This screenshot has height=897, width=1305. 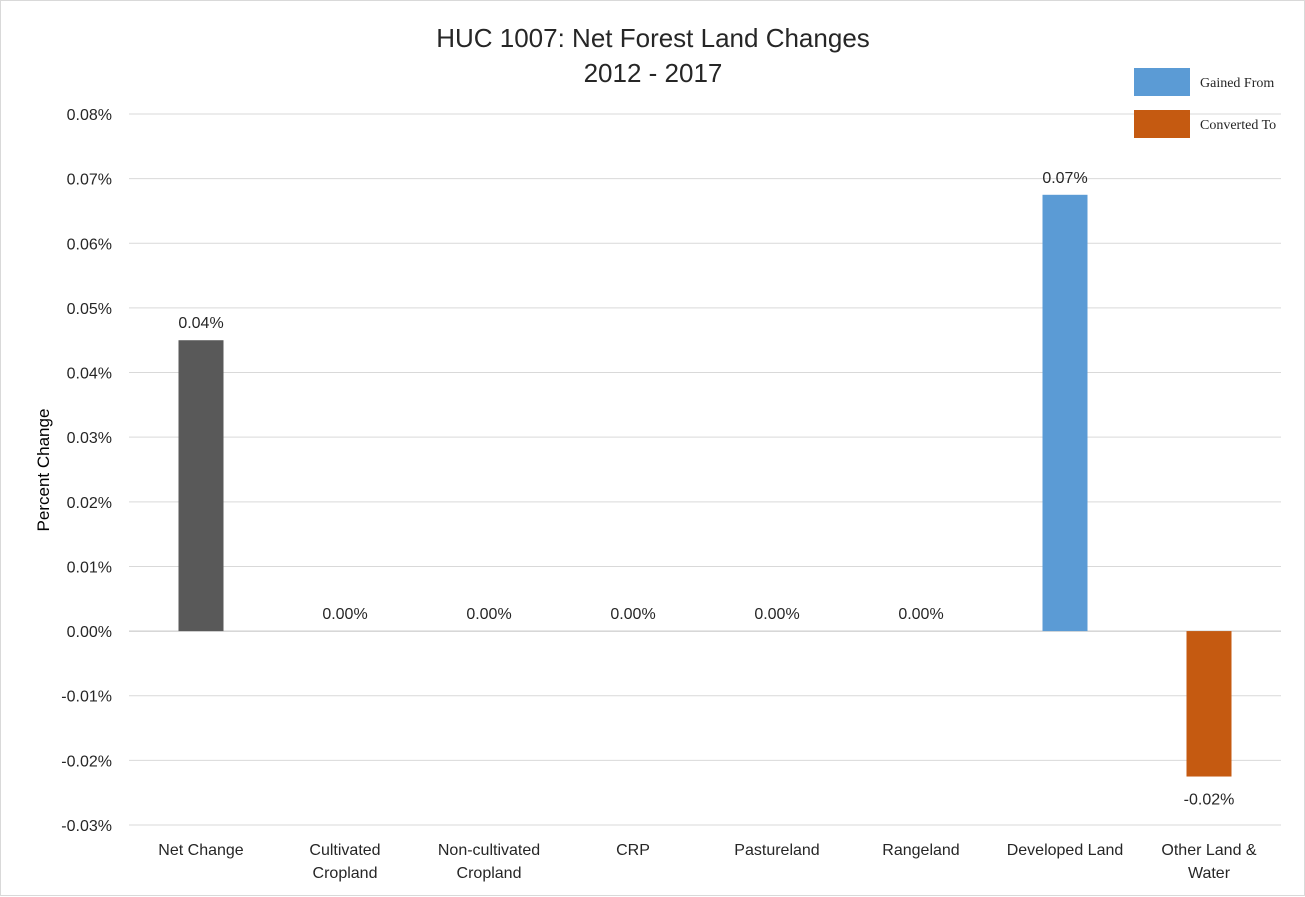 I want to click on y-tick-label: 0.01%, so click(x=89, y=567).